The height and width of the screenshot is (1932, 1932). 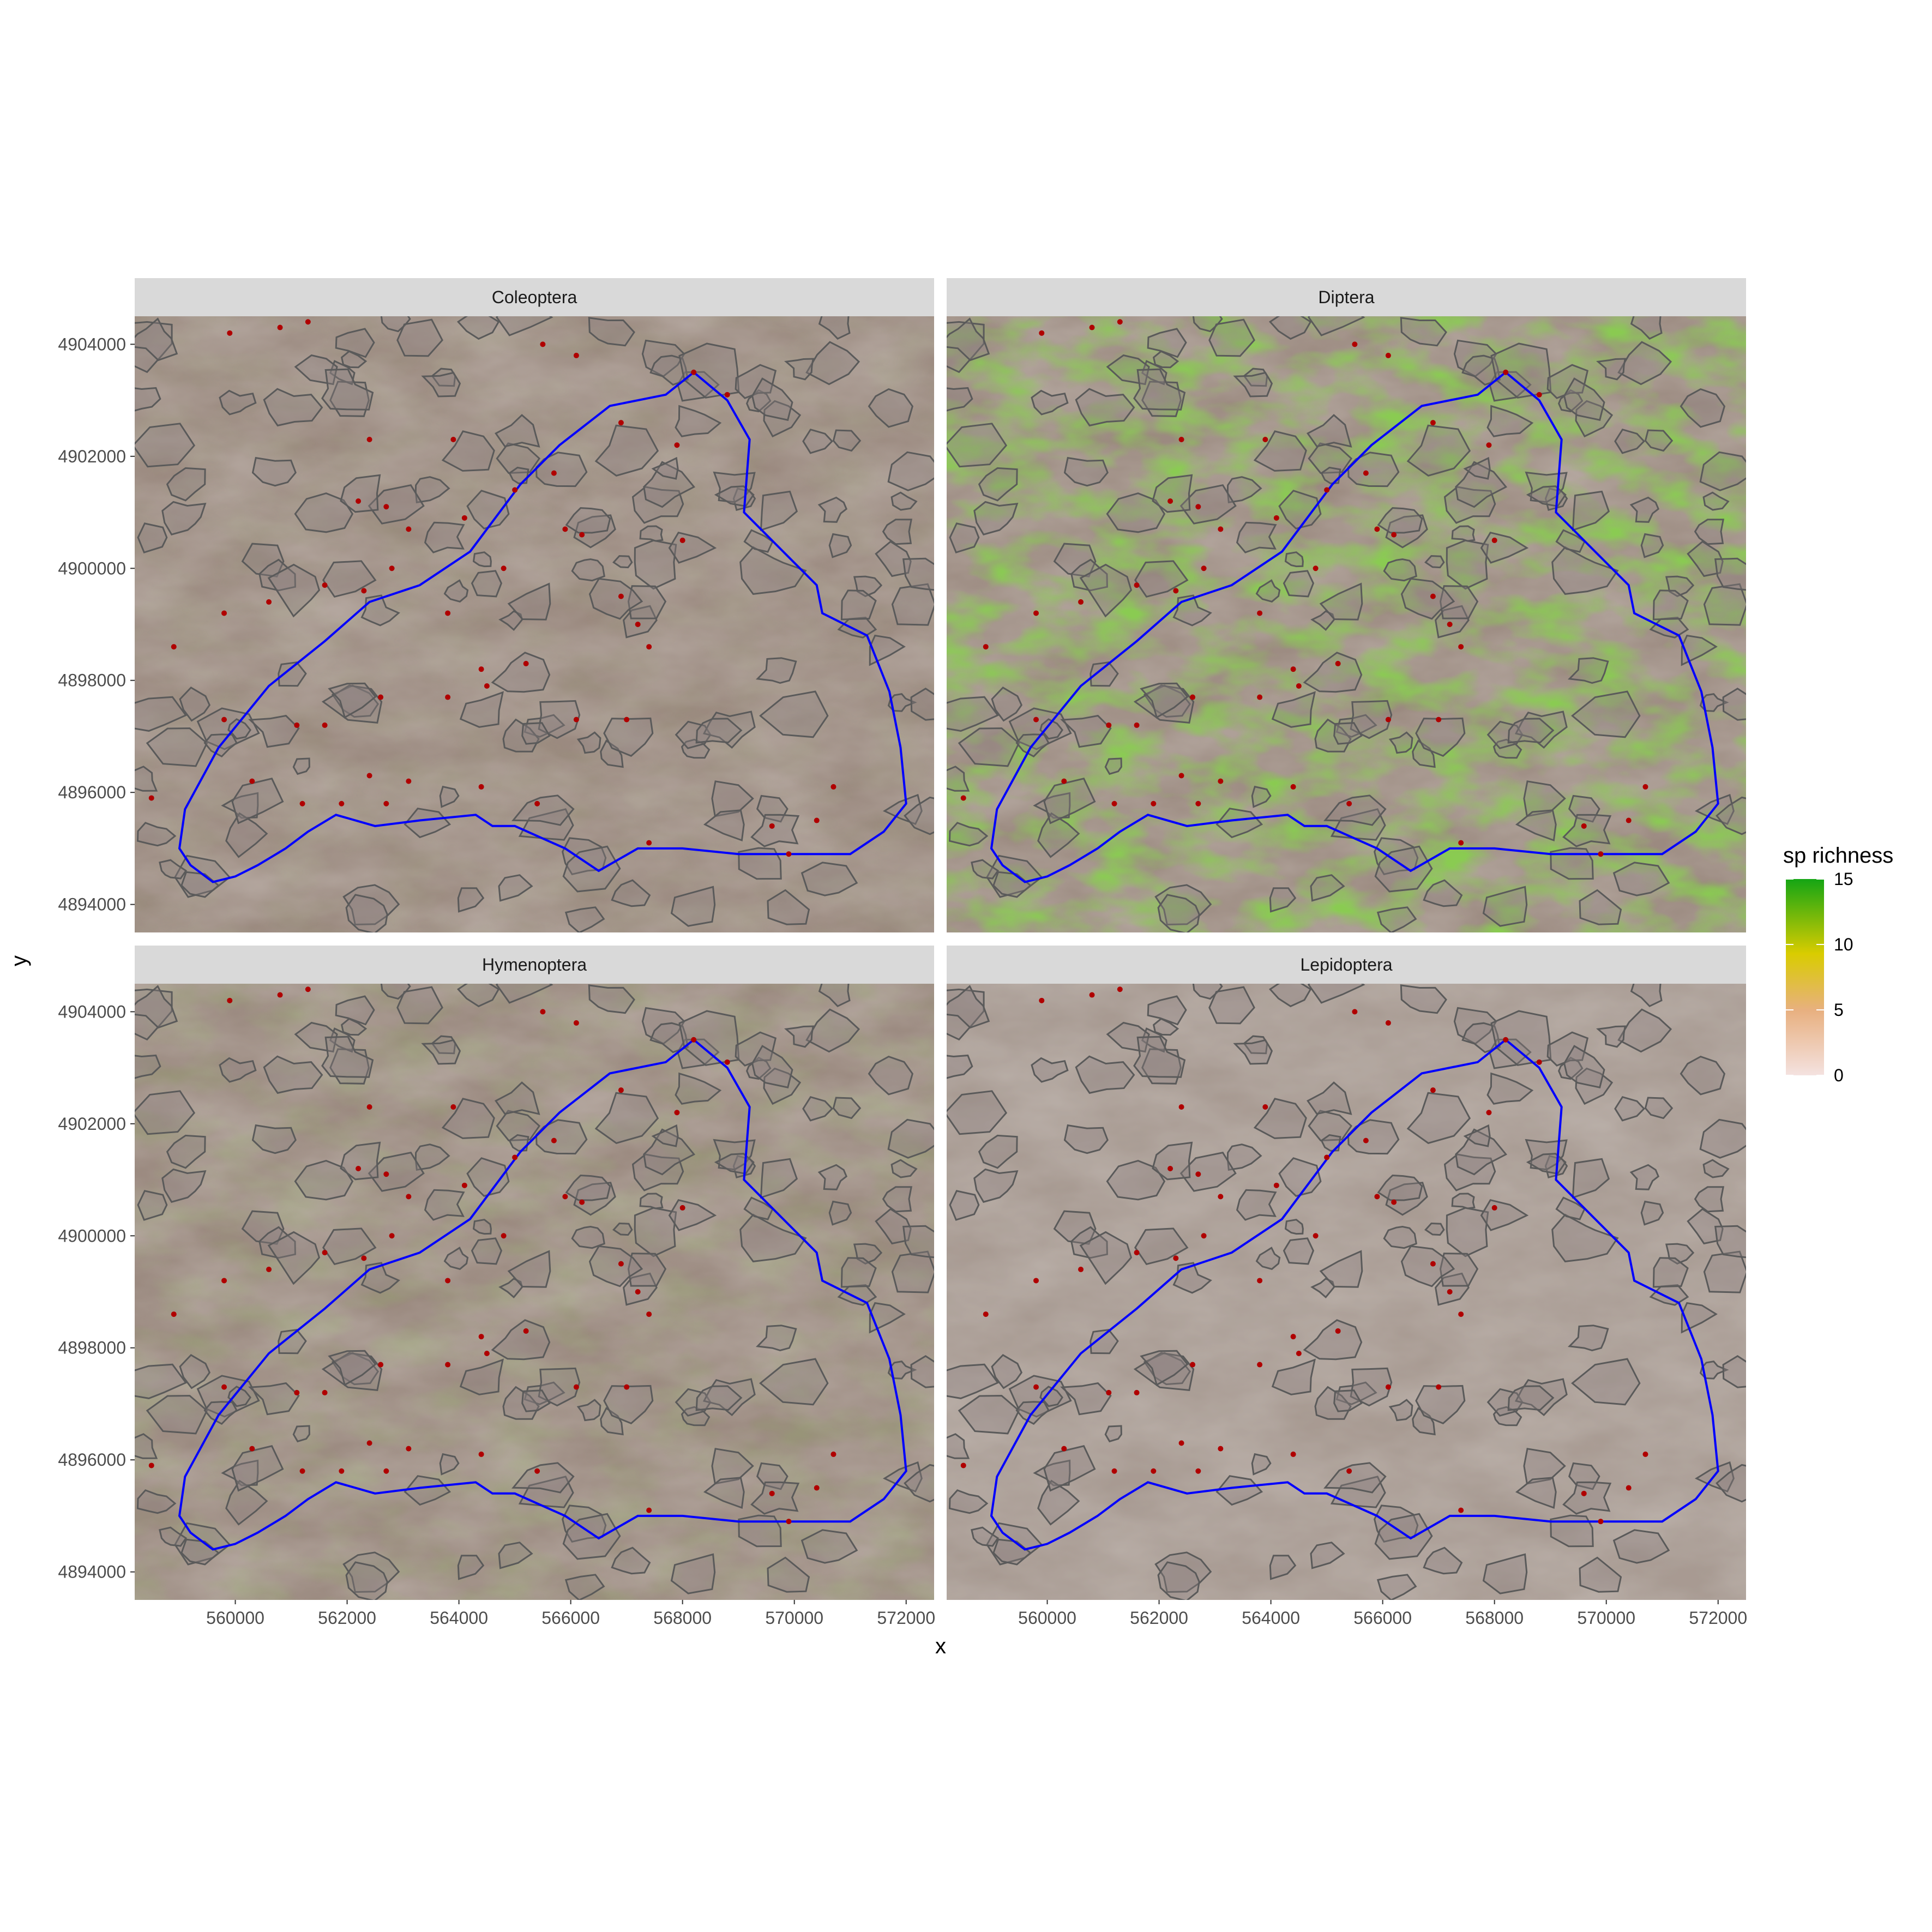 I want to click on y-tick-label: 4894000, so click(x=92, y=904).